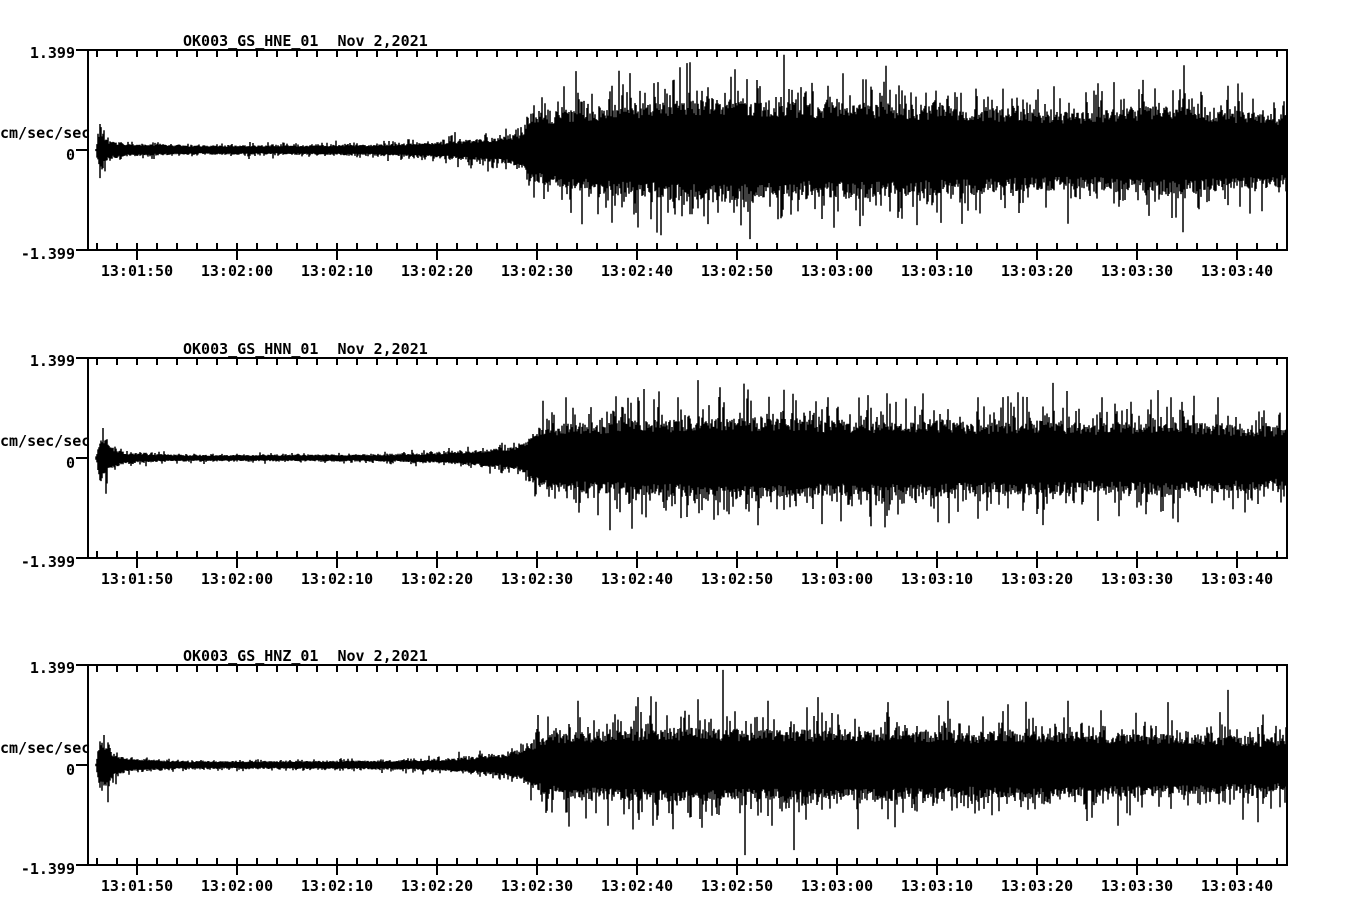  What do you see at coordinates (937, 886) in the screenshot?
I see `panel-3-xtick-8: 13:03:10` at bounding box center [937, 886].